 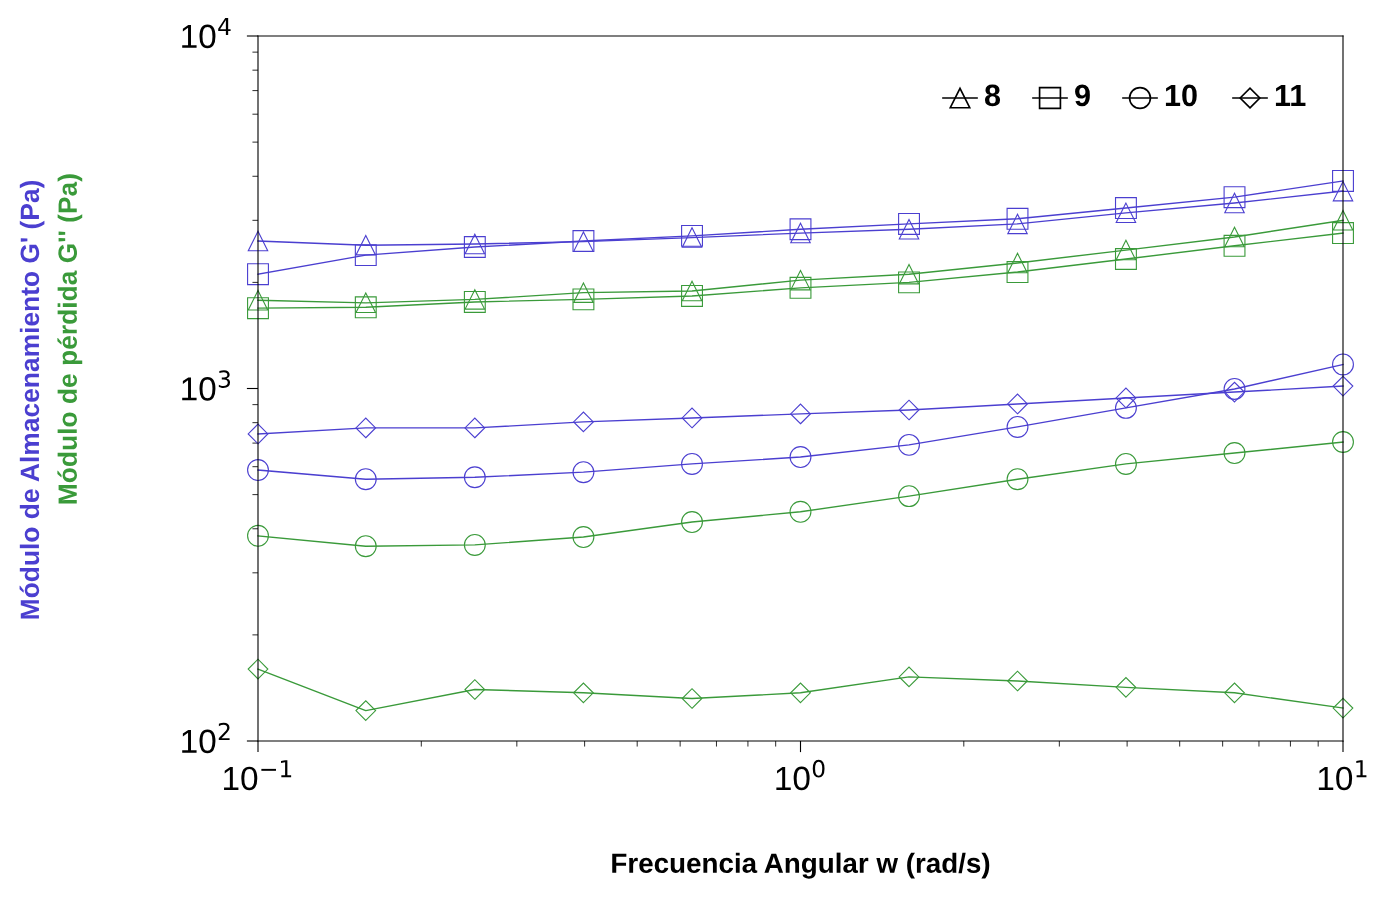 I want to click on text: Módulo de Almacenamiento G' (Pa), so click(x=32, y=399).